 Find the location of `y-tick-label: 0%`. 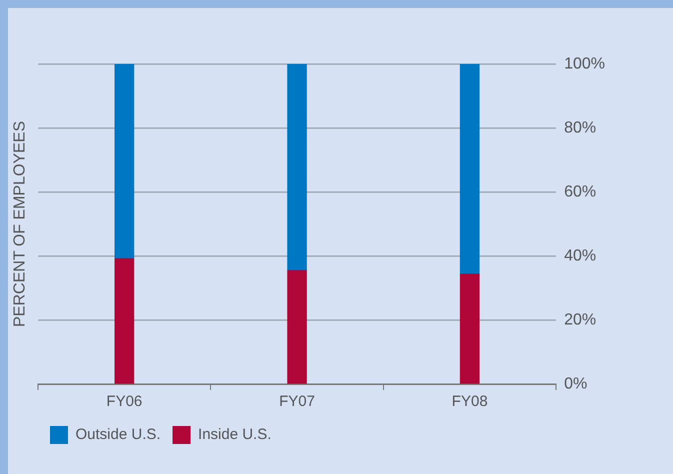

y-tick-label: 0% is located at coordinates (576, 383).